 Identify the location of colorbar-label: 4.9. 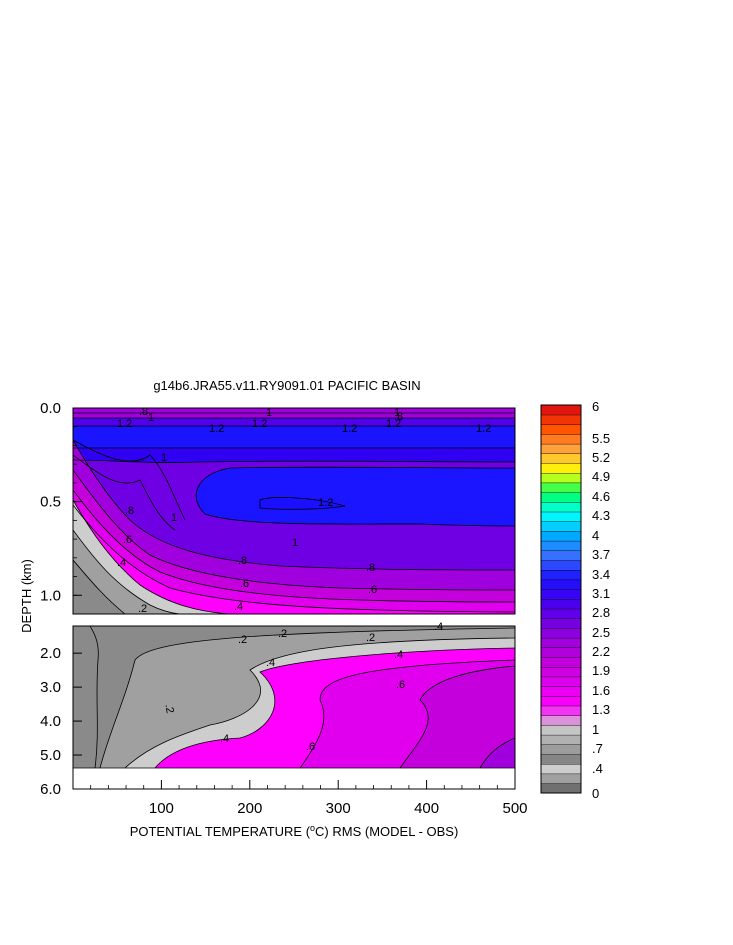
(601, 476).